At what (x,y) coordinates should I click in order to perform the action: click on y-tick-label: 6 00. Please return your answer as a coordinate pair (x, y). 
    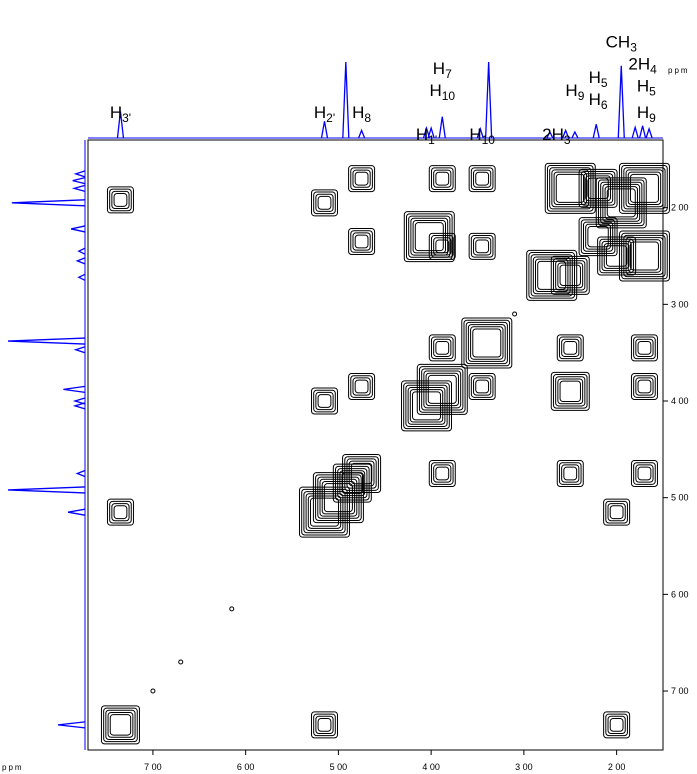
    Looking at the image, I should click on (680, 594).